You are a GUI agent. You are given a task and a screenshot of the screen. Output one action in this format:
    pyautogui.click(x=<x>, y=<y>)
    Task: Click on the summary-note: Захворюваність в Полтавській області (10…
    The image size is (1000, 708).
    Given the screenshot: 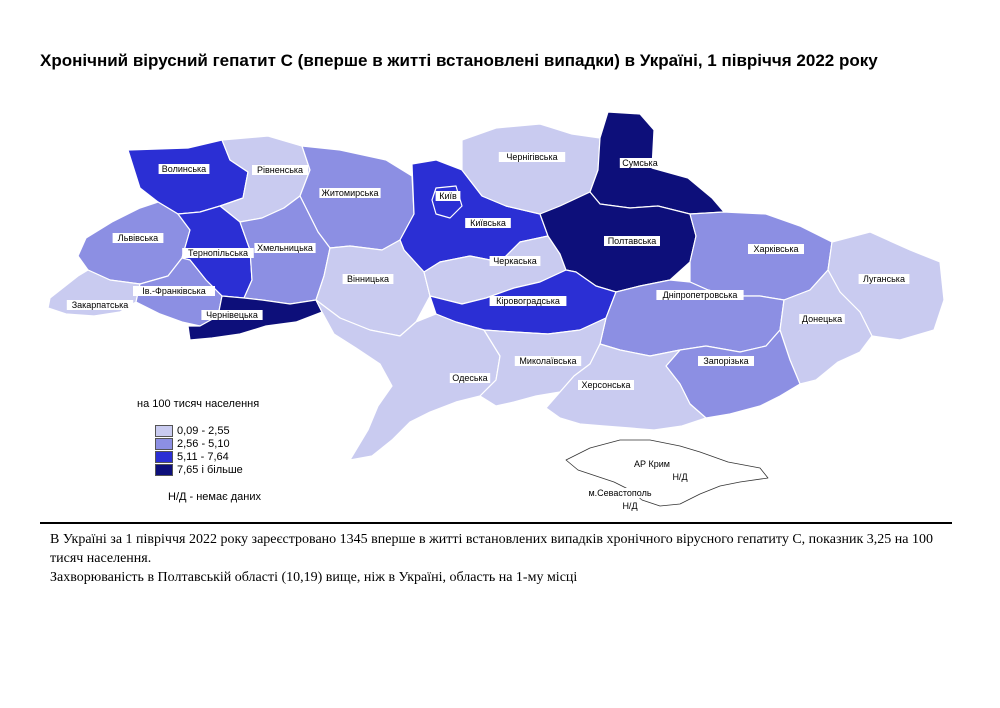 What is the action you would take?
    pyautogui.click(x=314, y=577)
    